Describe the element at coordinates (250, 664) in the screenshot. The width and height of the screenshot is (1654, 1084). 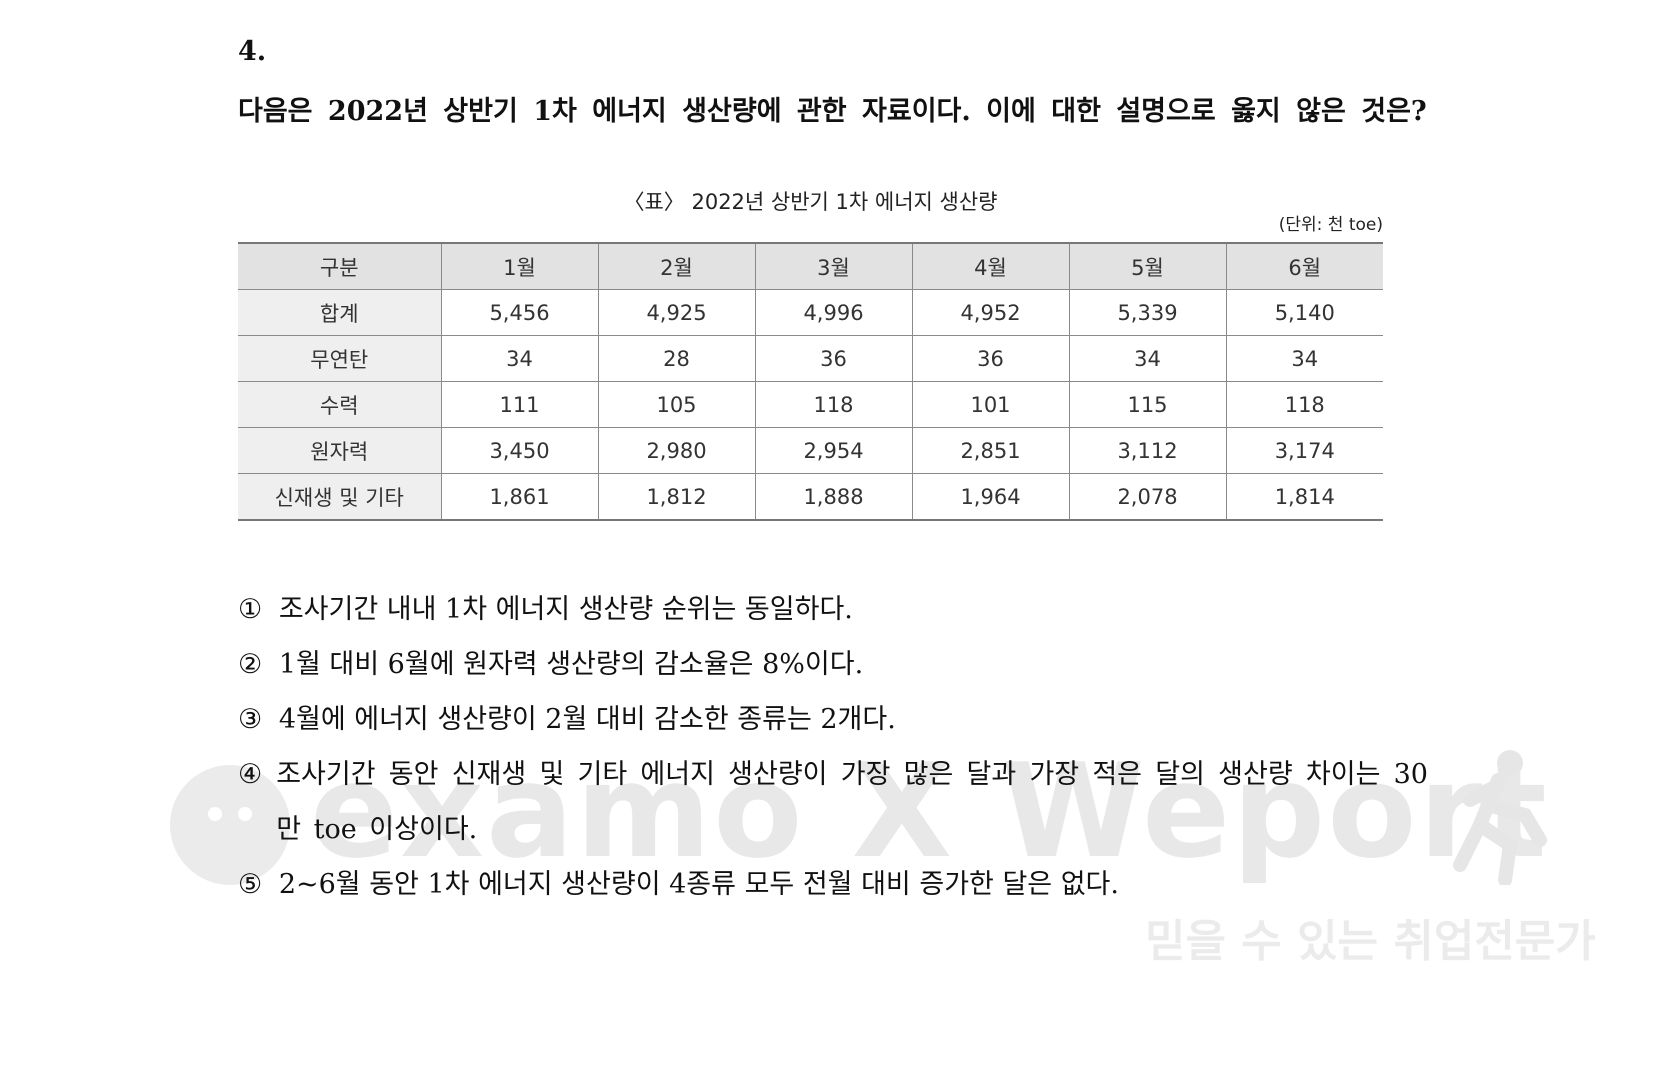
I see `option-mark: ②` at that location.